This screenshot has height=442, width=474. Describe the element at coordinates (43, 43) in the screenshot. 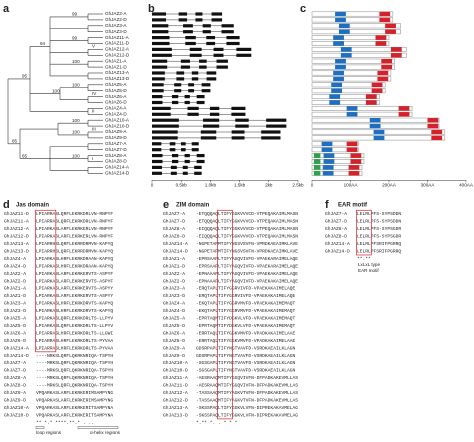

I see `bootstrap-value: 94` at that location.